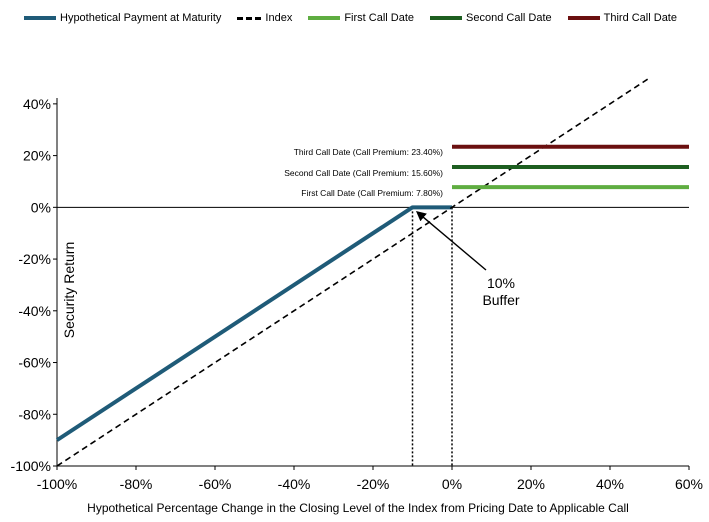  I want to click on x-tick-label: 0%, so click(452, 484).